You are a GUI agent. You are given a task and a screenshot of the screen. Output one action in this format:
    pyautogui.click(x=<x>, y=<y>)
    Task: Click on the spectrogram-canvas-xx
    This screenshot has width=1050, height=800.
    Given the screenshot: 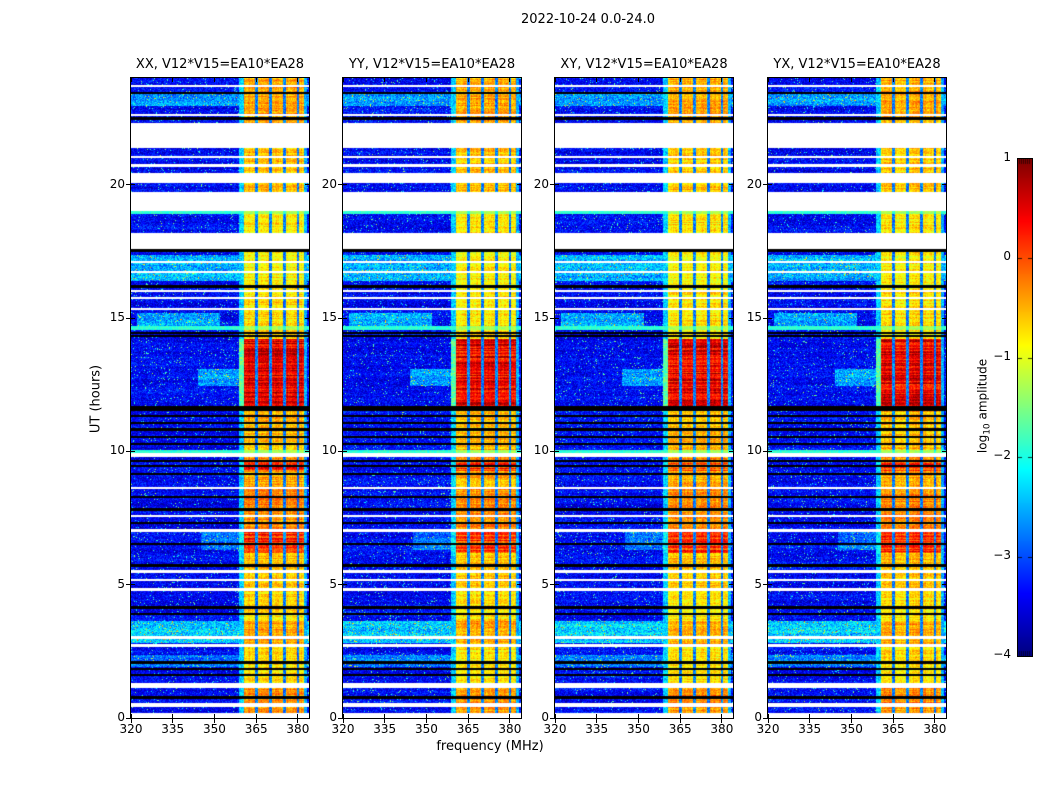 What is the action you would take?
    pyautogui.click(x=220, y=398)
    